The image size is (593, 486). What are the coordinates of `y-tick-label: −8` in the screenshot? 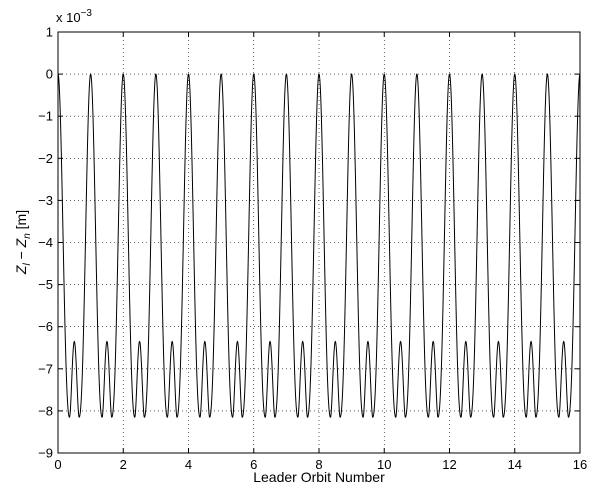 It's located at (45, 410).